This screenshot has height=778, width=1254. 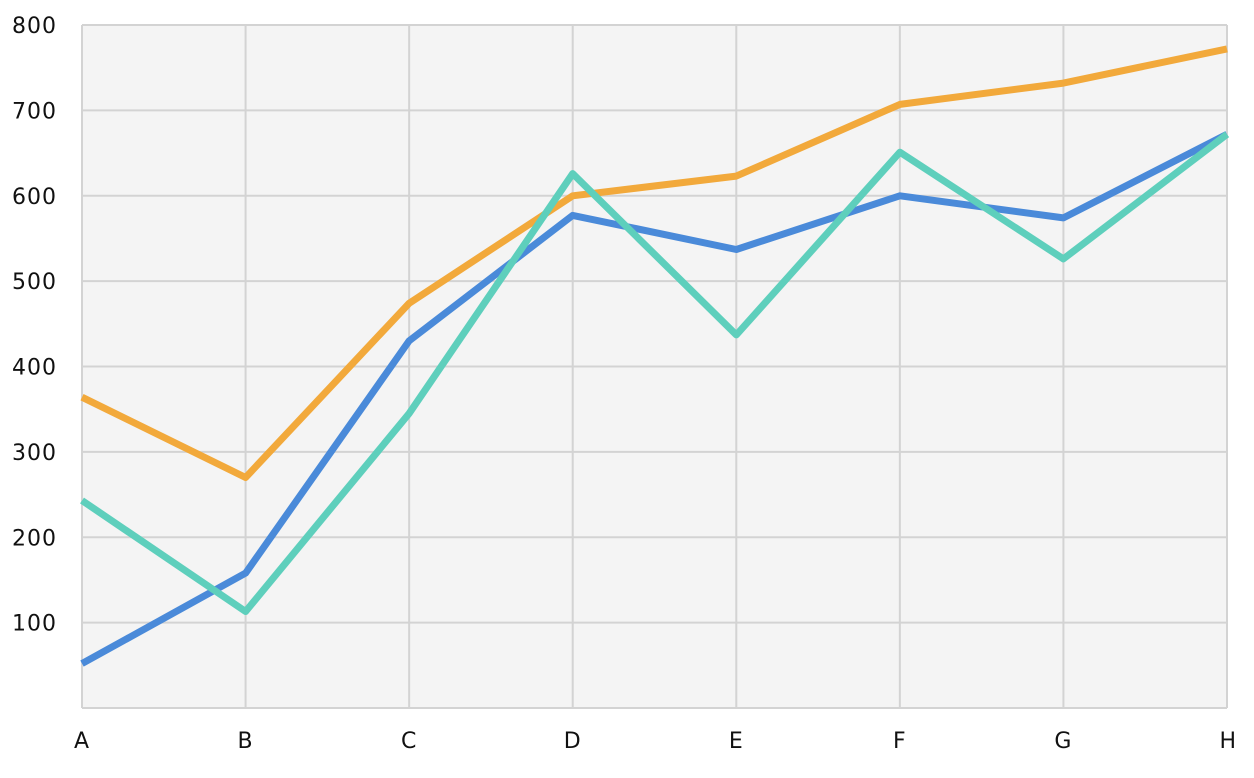 What do you see at coordinates (34, 26) in the screenshot?
I see `y-tick-label: 800` at bounding box center [34, 26].